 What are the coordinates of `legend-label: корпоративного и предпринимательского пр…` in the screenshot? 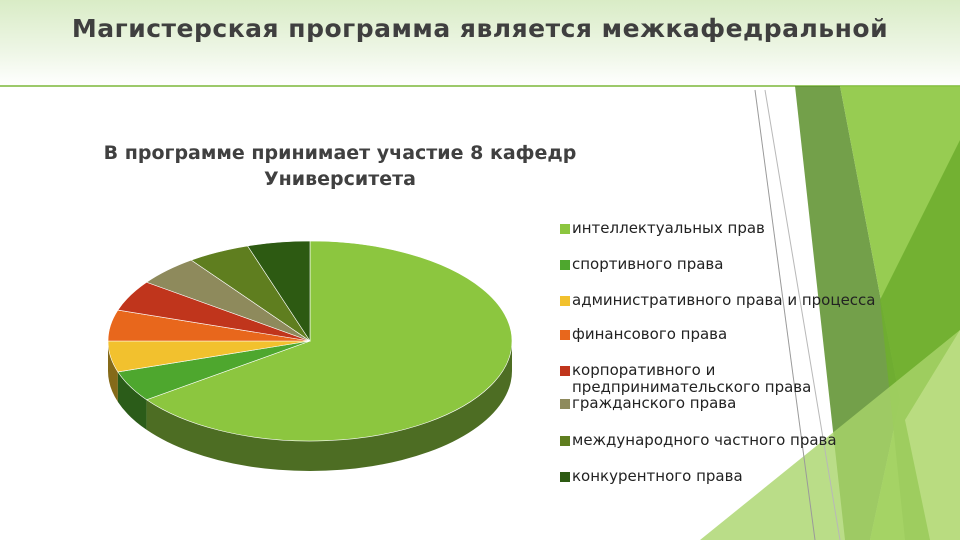 It's located at (692, 378).